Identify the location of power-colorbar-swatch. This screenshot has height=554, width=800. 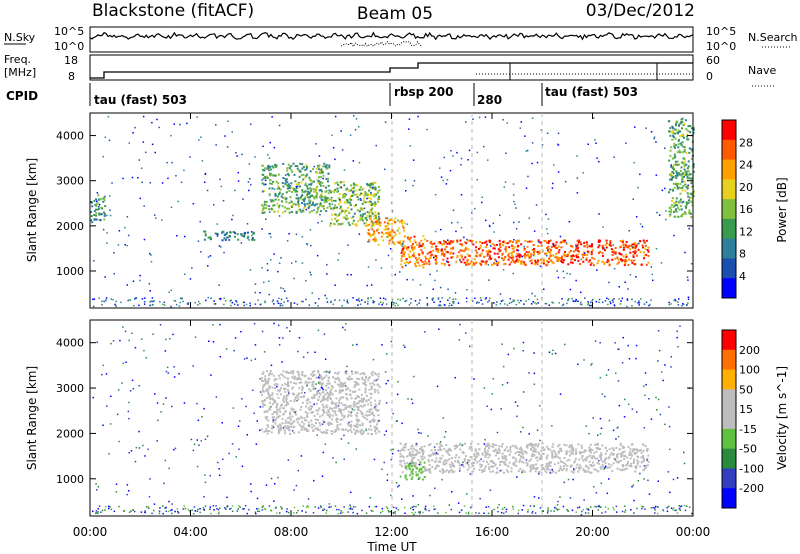
(729, 288).